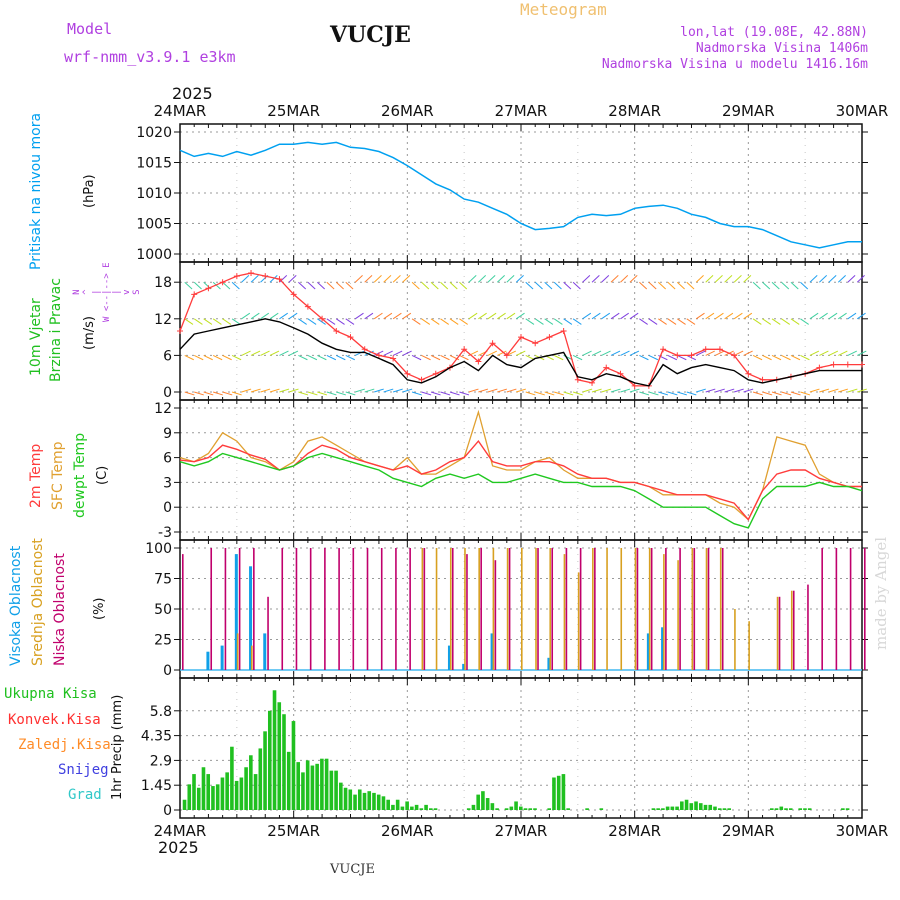 Image resolution: width=900 pixels, height=900 pixels. What do you see at coordinates (352, 869) in the screenshot?
I see `footer-station: VUCJE` at bounding box center [352, 869].